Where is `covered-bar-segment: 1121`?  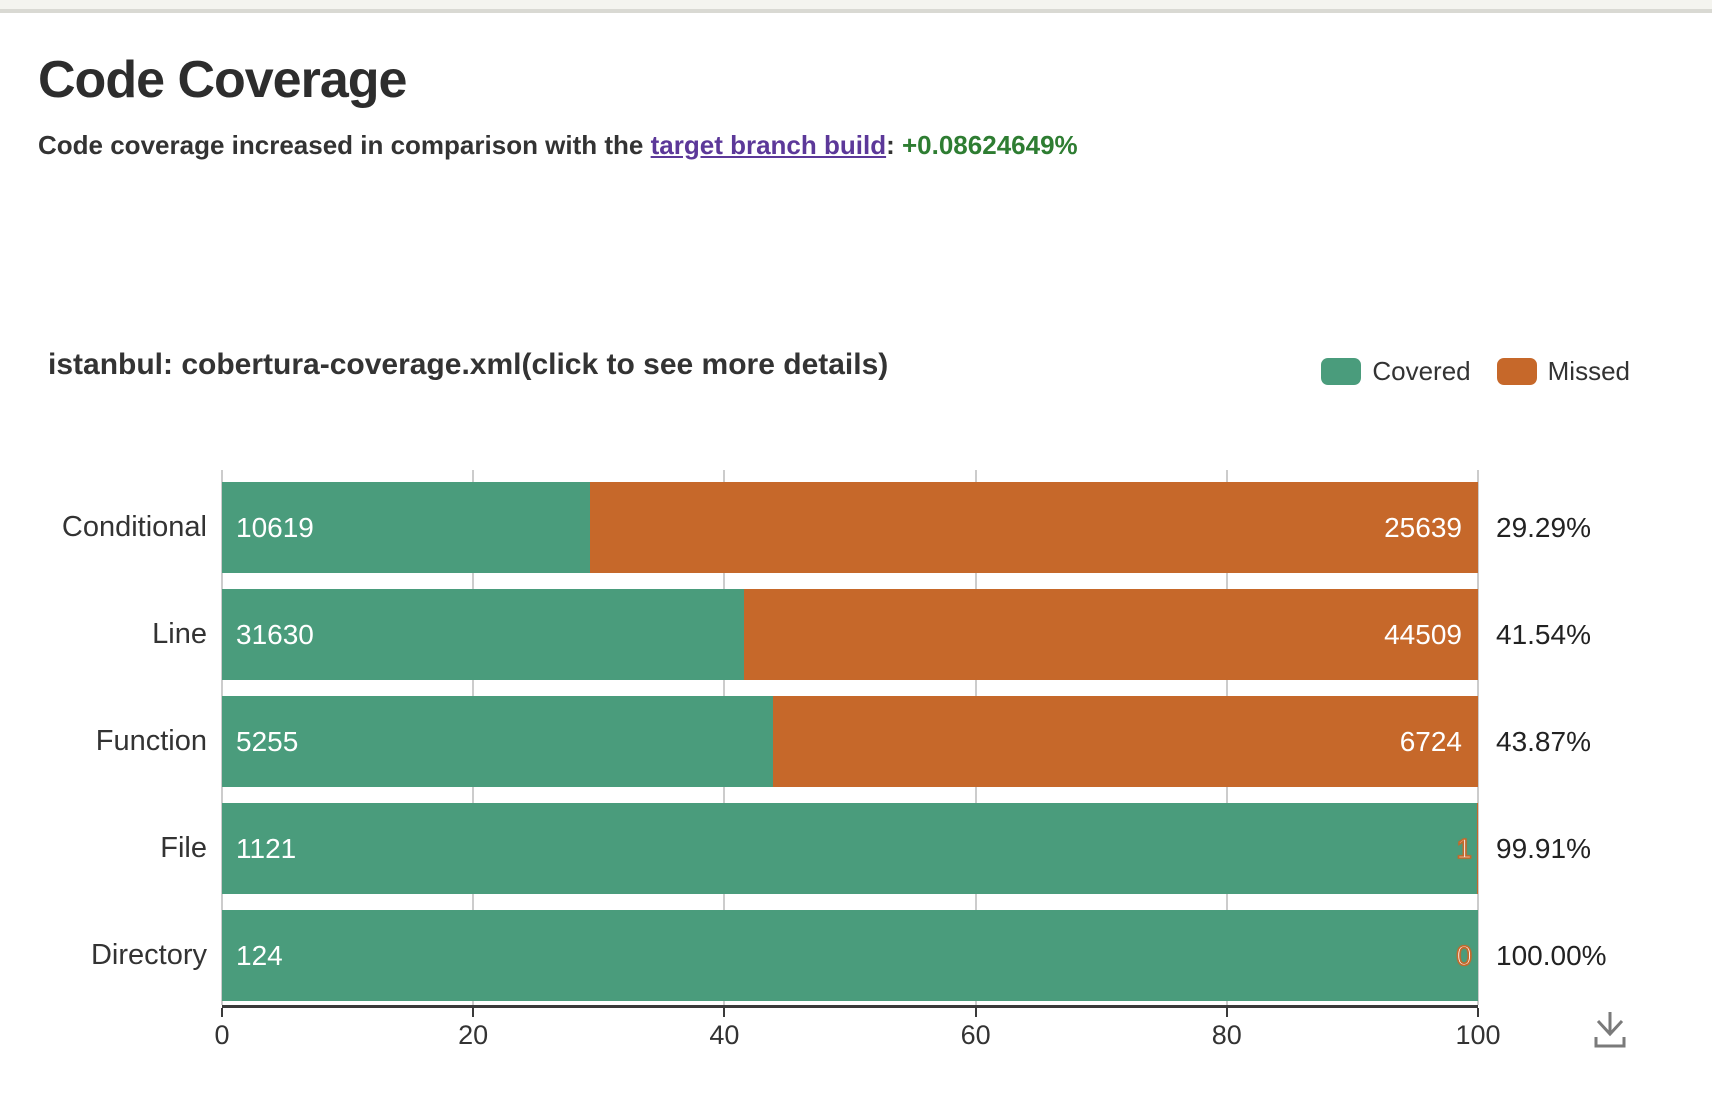 covered-bar-segment: 1121 is located at coordinates (849, 848).